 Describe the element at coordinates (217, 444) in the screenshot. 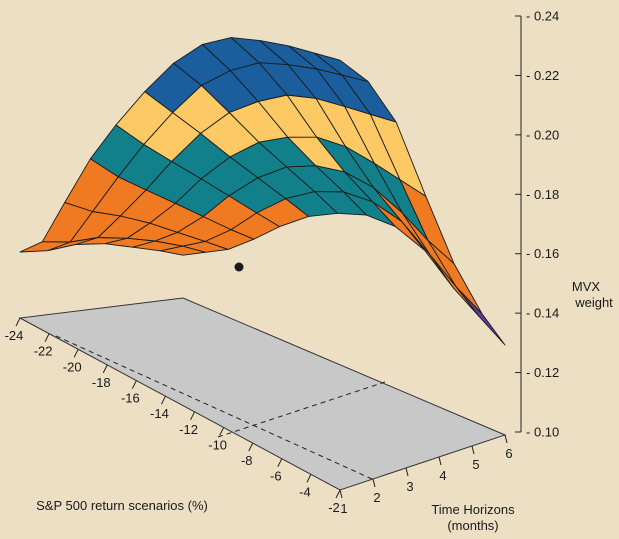

I see `x-axis-tick-label: -10` at that location.